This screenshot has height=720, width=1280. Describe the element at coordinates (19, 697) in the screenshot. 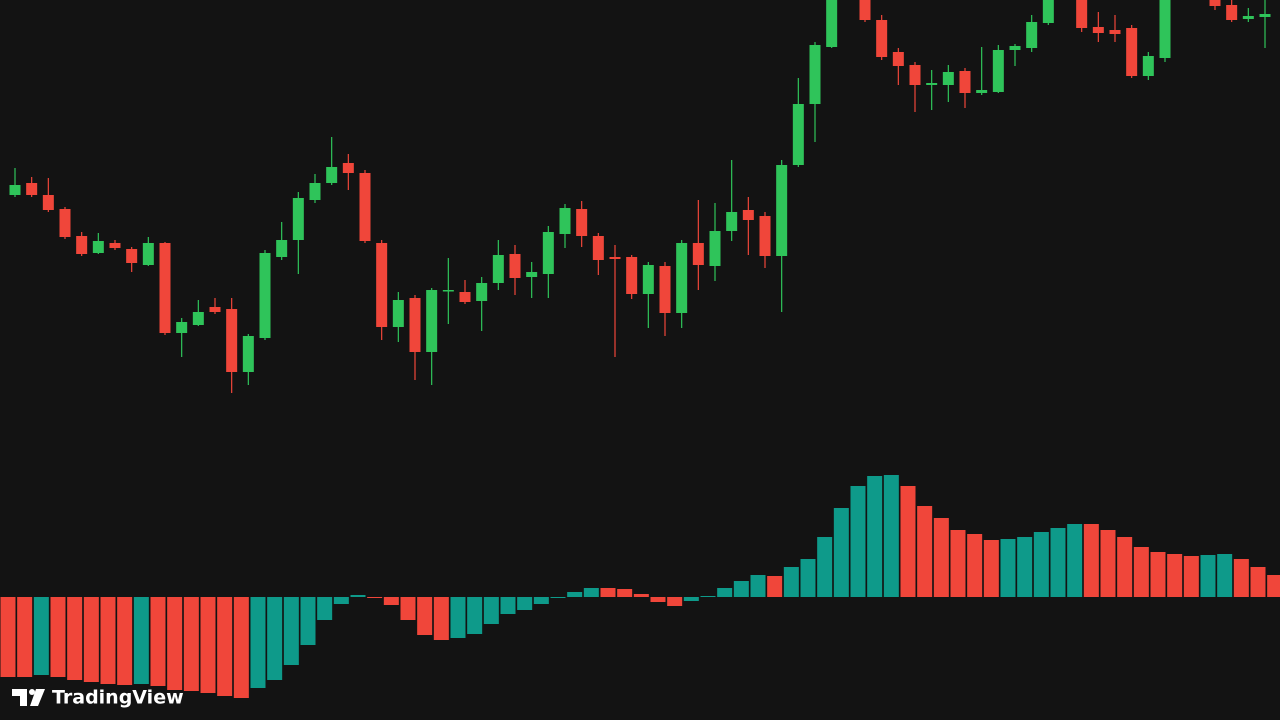

I see `logo-icon` at that location.